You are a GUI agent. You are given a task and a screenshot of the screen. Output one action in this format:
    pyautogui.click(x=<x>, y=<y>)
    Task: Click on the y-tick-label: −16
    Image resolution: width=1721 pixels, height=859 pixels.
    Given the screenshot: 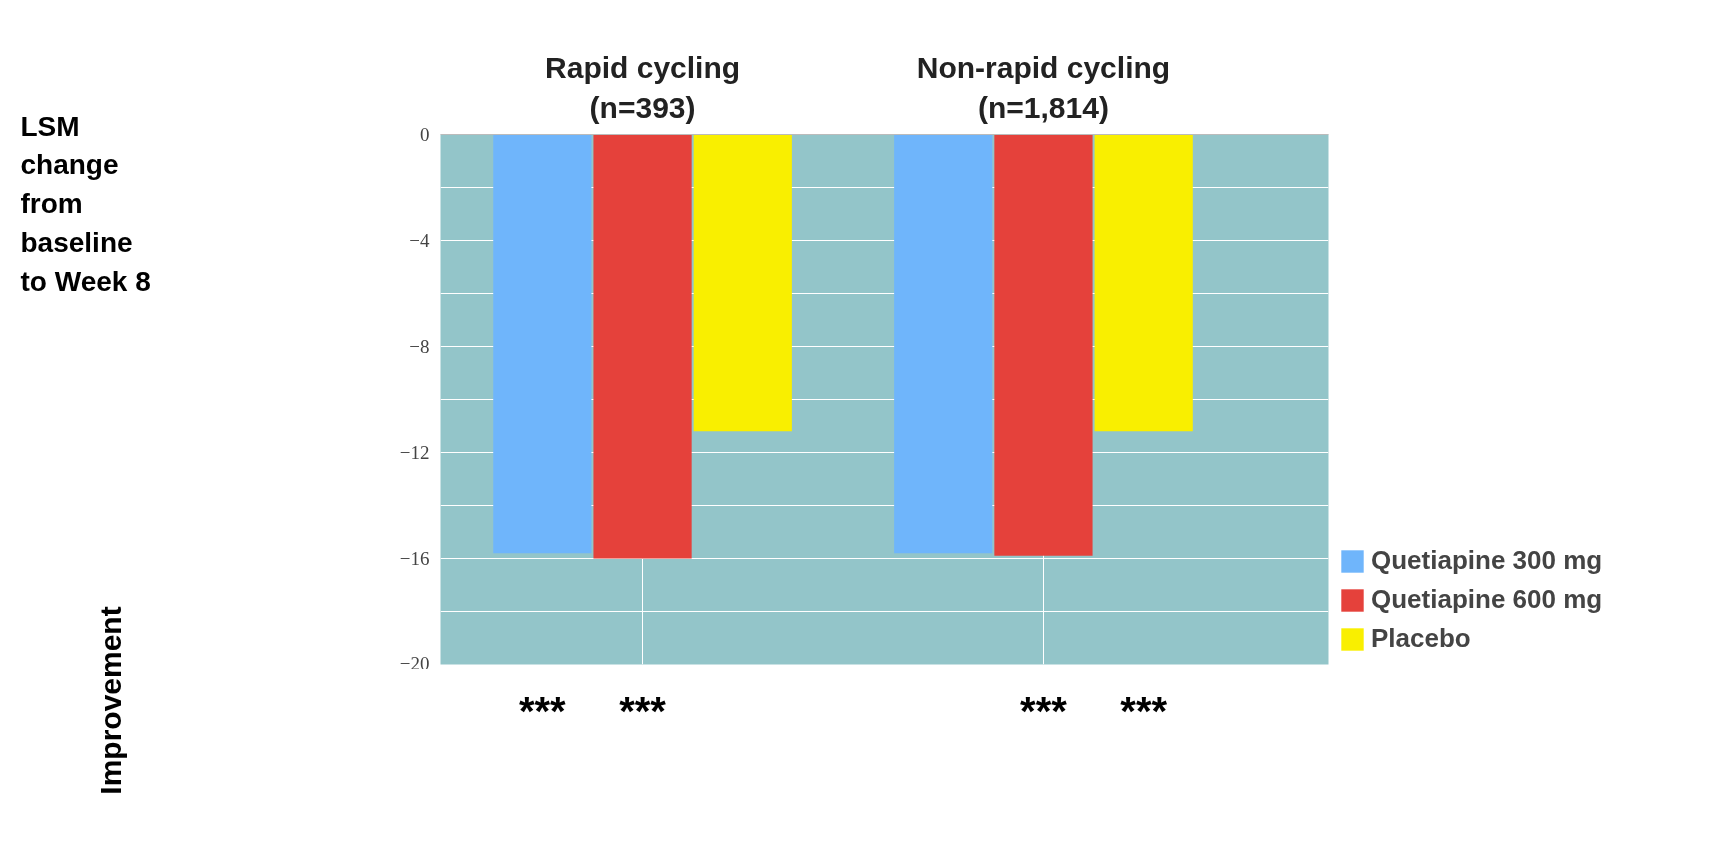 What is the action you would take?
    pyautogui.click(x=414, y=558)
    